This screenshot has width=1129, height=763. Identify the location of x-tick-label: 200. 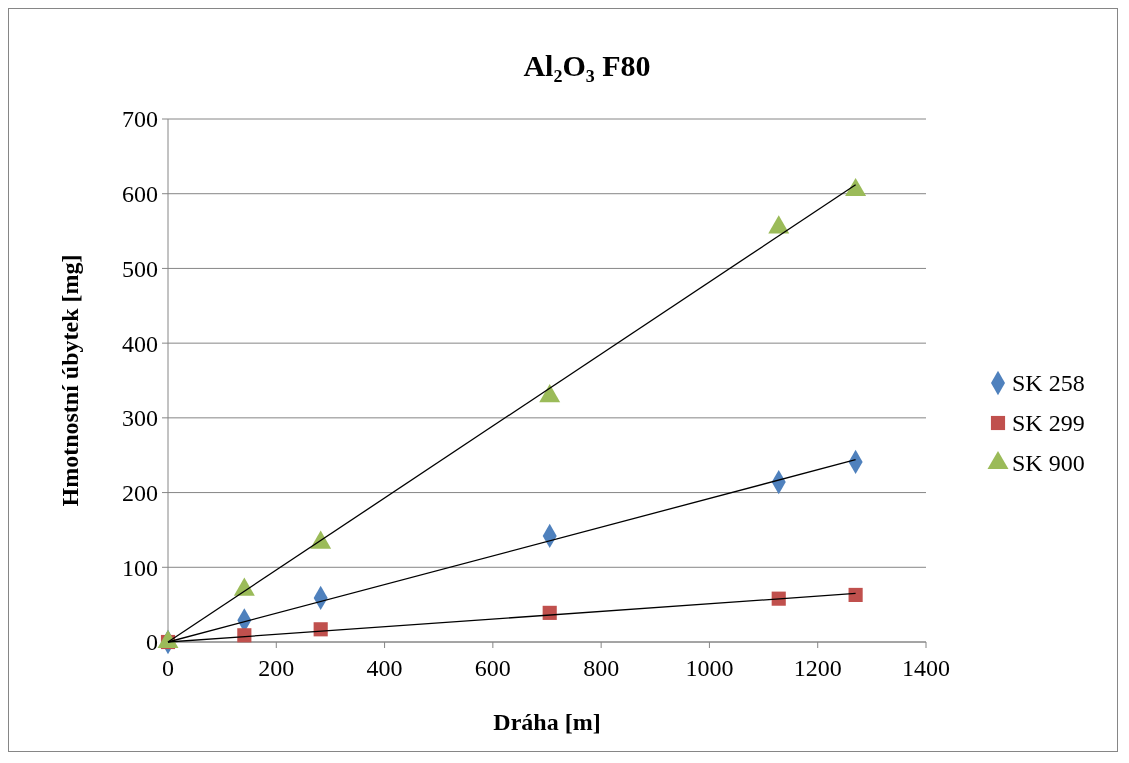
(276, 668).